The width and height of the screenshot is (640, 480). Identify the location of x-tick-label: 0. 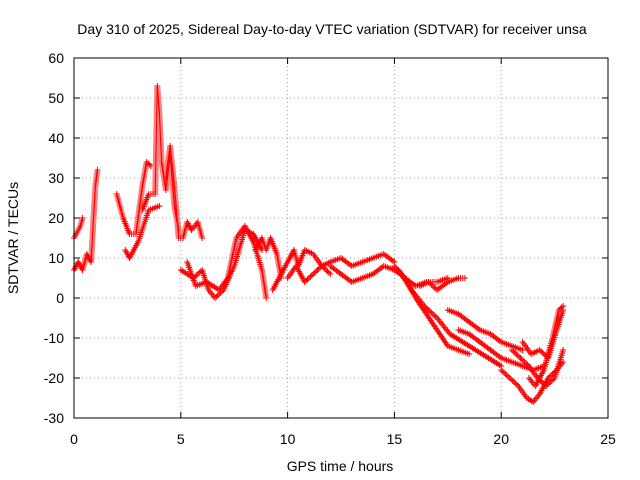
(74, 439).